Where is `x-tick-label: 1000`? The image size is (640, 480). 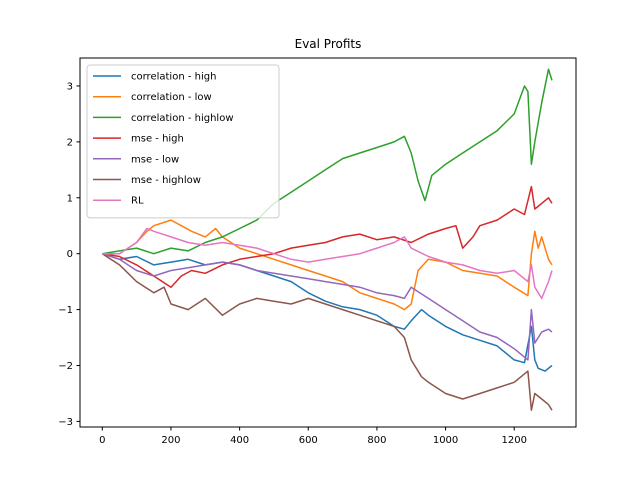
x-tick-label: 1000 is located at coordinates (445, 440).